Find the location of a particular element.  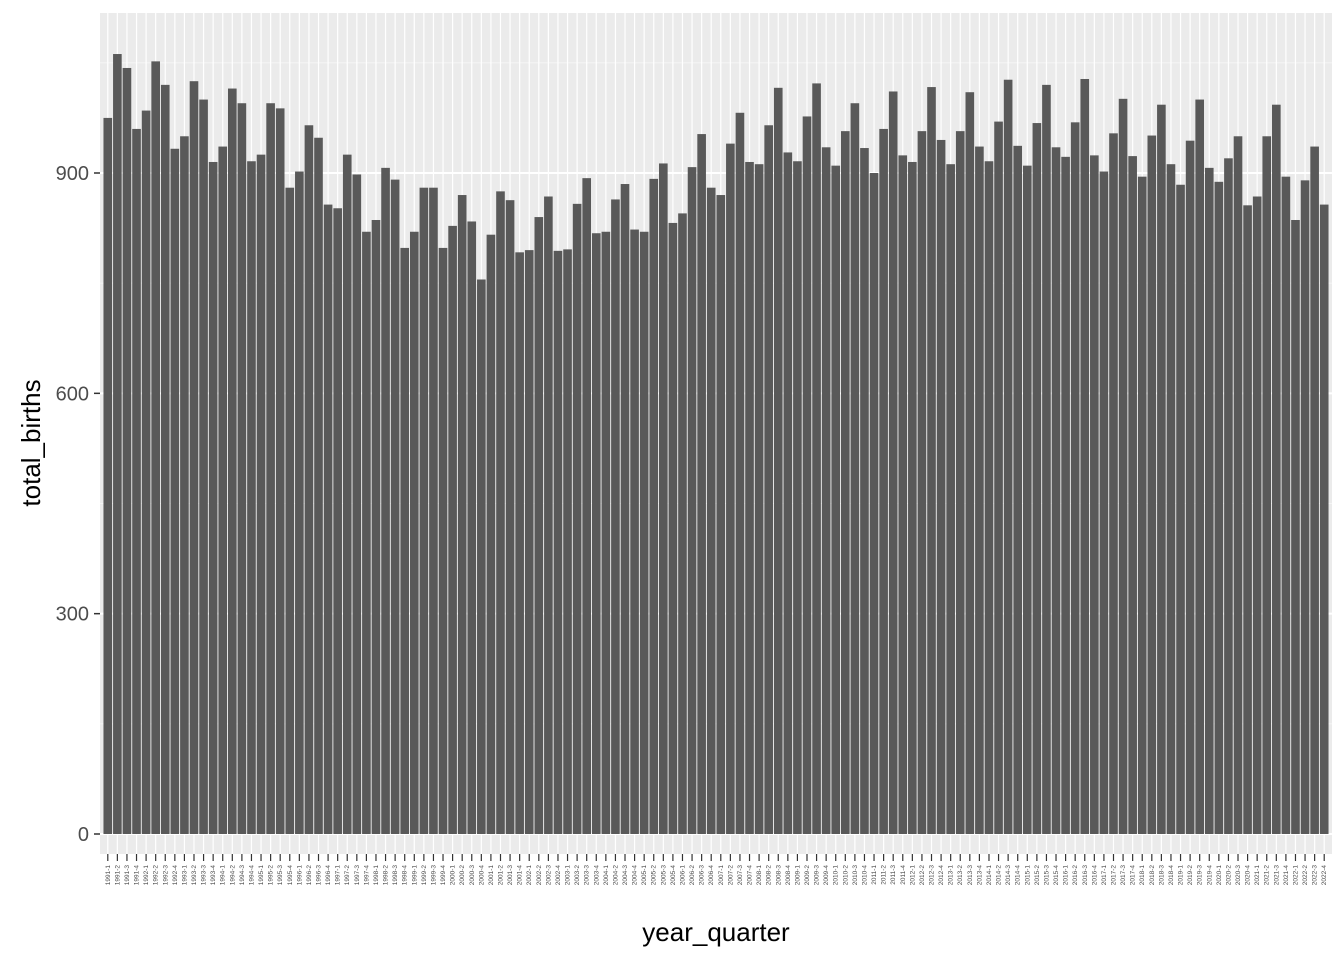

x-tick-label: 2013-2 is located at coordinates (960, 875).